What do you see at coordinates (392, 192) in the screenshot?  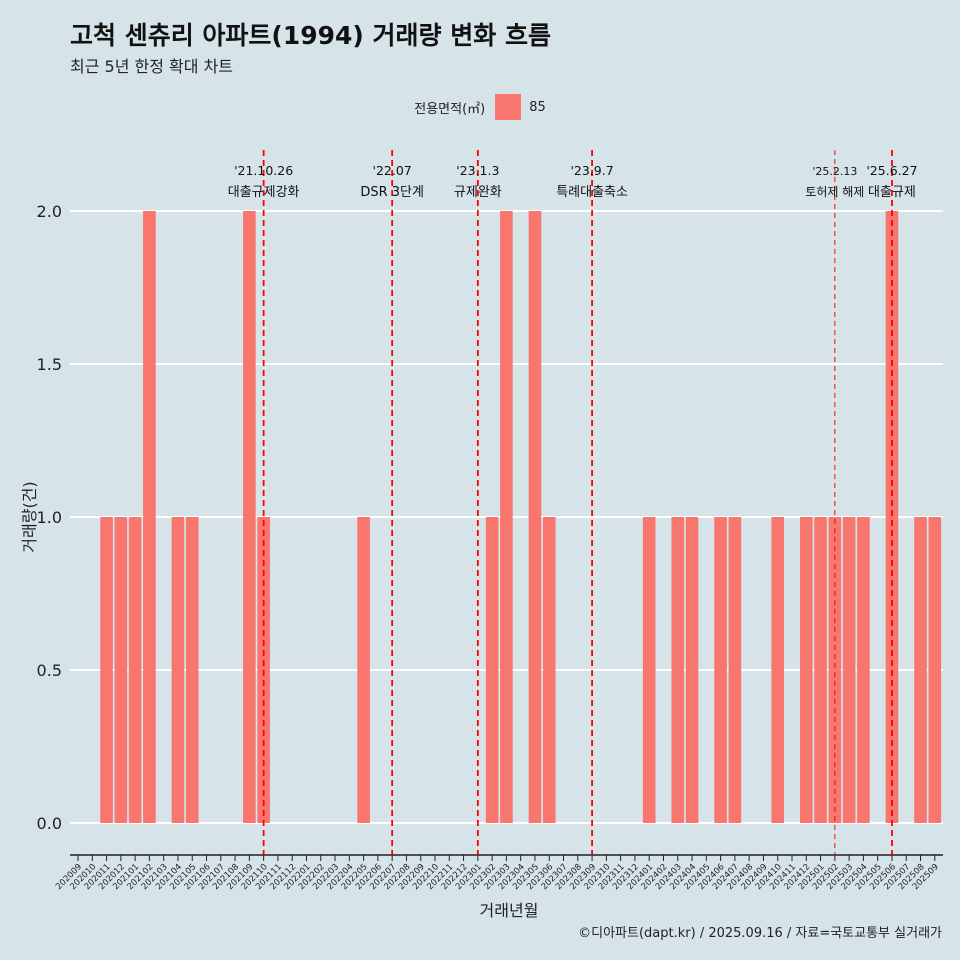 I see `event-label: DSR 3단계` at bounding box center [392, 192].